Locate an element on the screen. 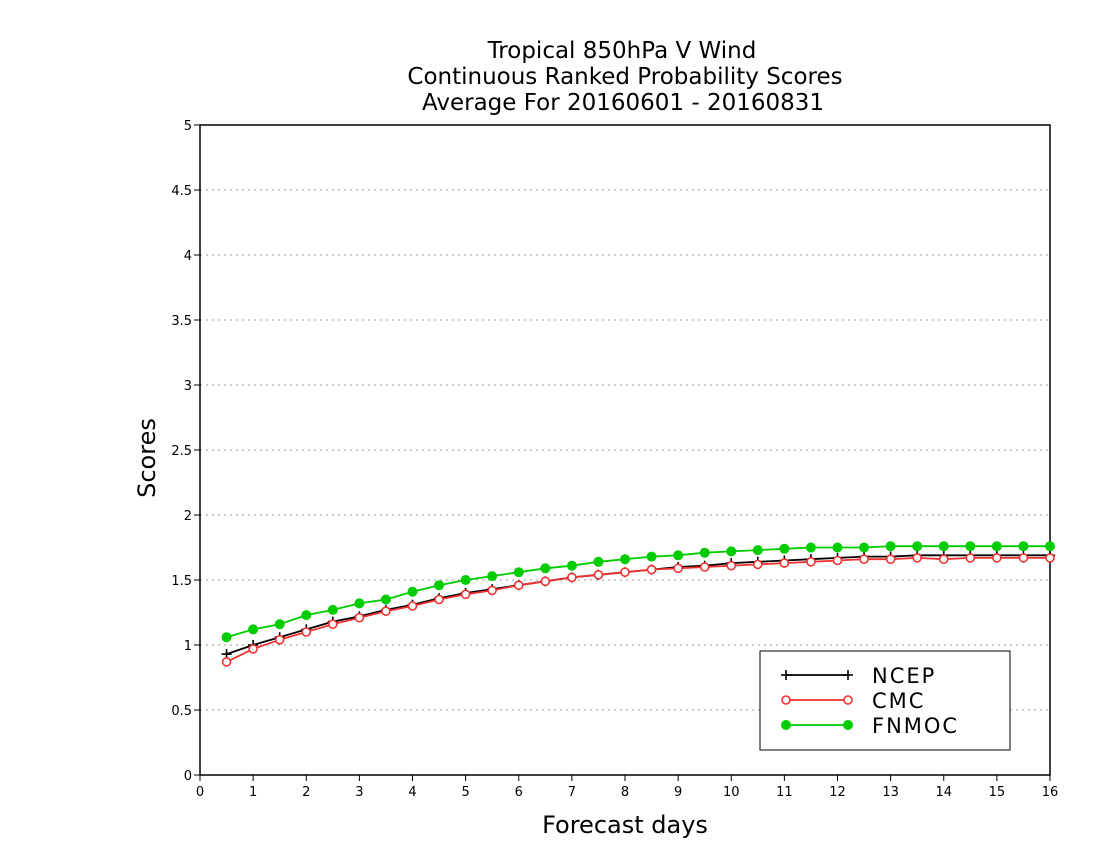 The height and width of the screenshot is (854, 1100). y-tick-label: 4.5 is located at coordinates (181, 191).